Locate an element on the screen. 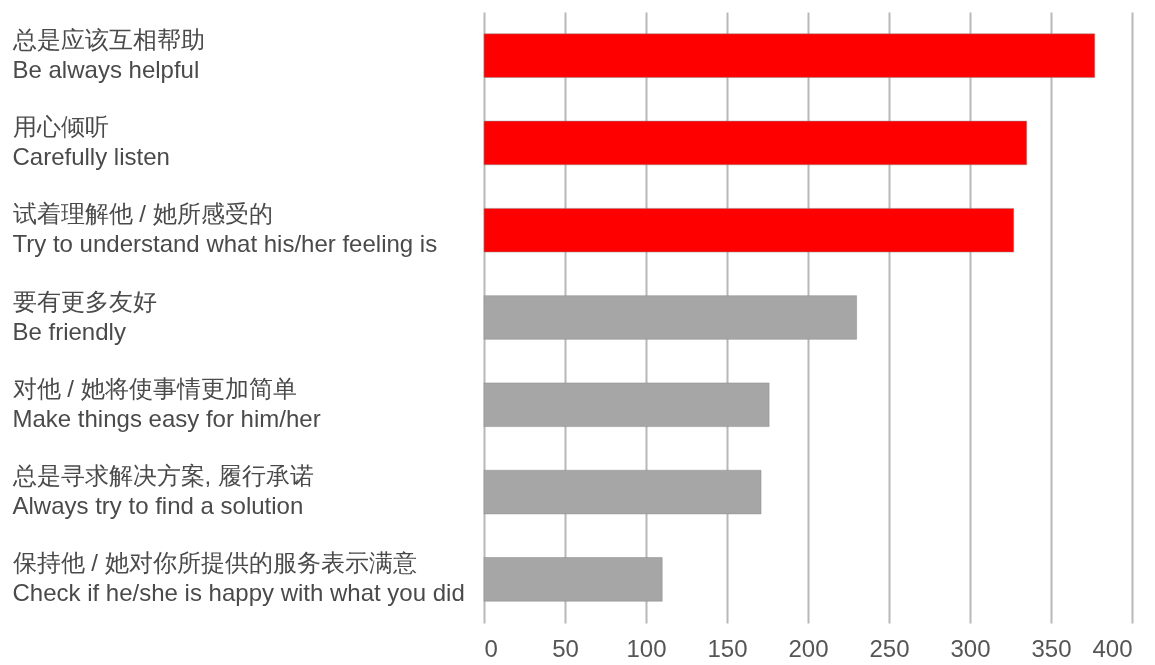 The width and height of the screenshot is (1155, 665). x-tick-label: 350 is located at coordinates (1051, 648).